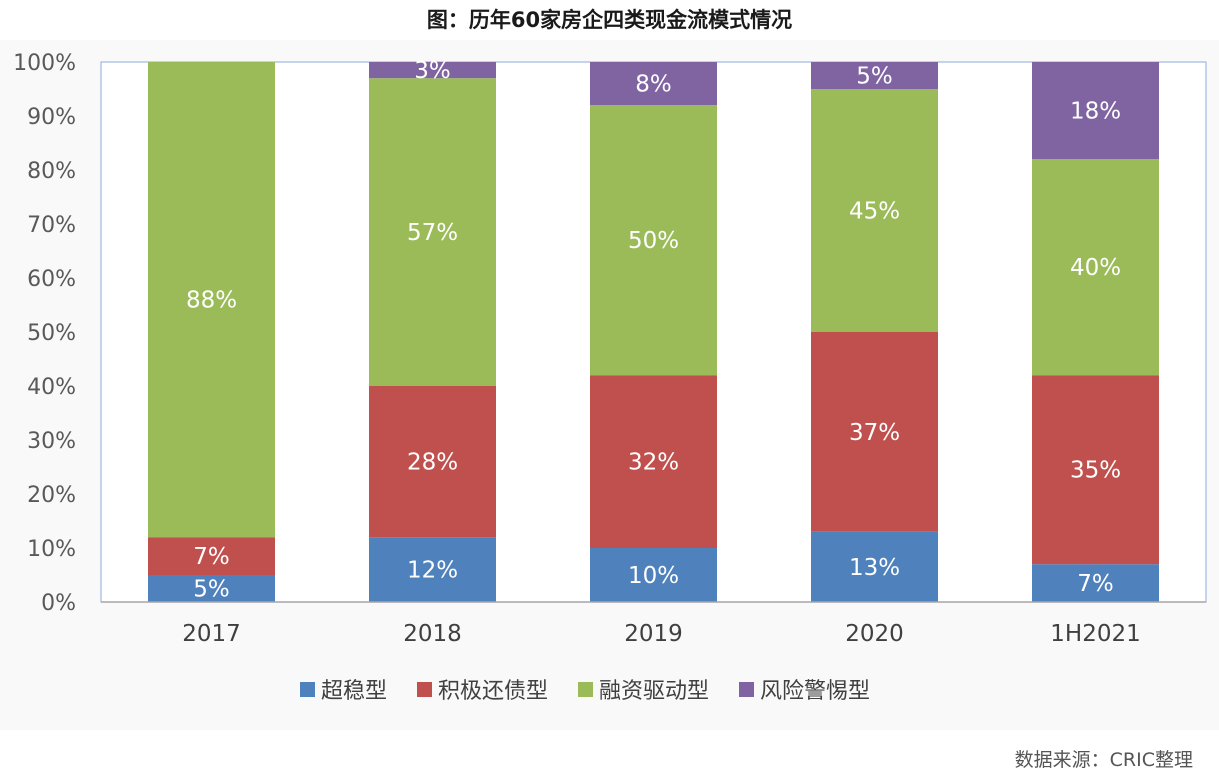 The height and width of the screenshot is (780, 1219). What do you see at coordinates (51, 171) in the screenshot?
I see `y-tick-label: 80%` at bounding box center [51, 171].